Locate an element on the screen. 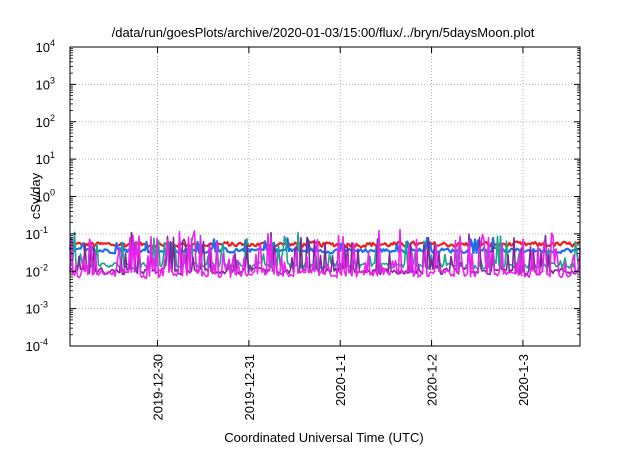 The height and width of the screenshot is (453, 640). y-tick-label: 10⁴ is located at coordinates (45, 46).